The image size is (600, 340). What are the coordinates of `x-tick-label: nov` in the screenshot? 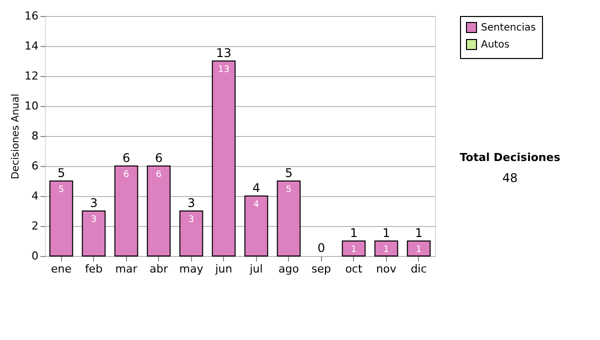 It's located at (386, 269).